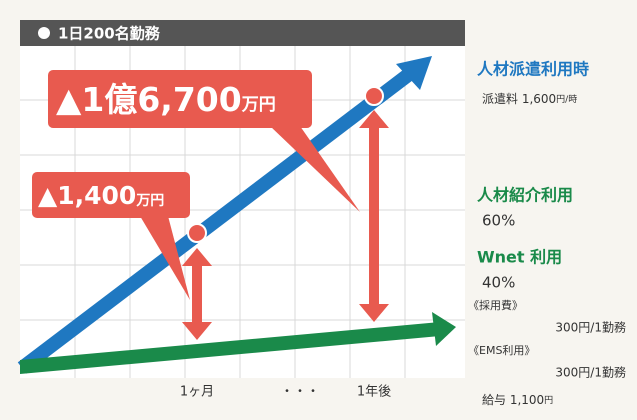 Image resolution: width=637 pixels, height=420 pixels. Describe the element at coordinates (87, 195) in the screenshot. I see `callout-value: ▲1,400` at that location.